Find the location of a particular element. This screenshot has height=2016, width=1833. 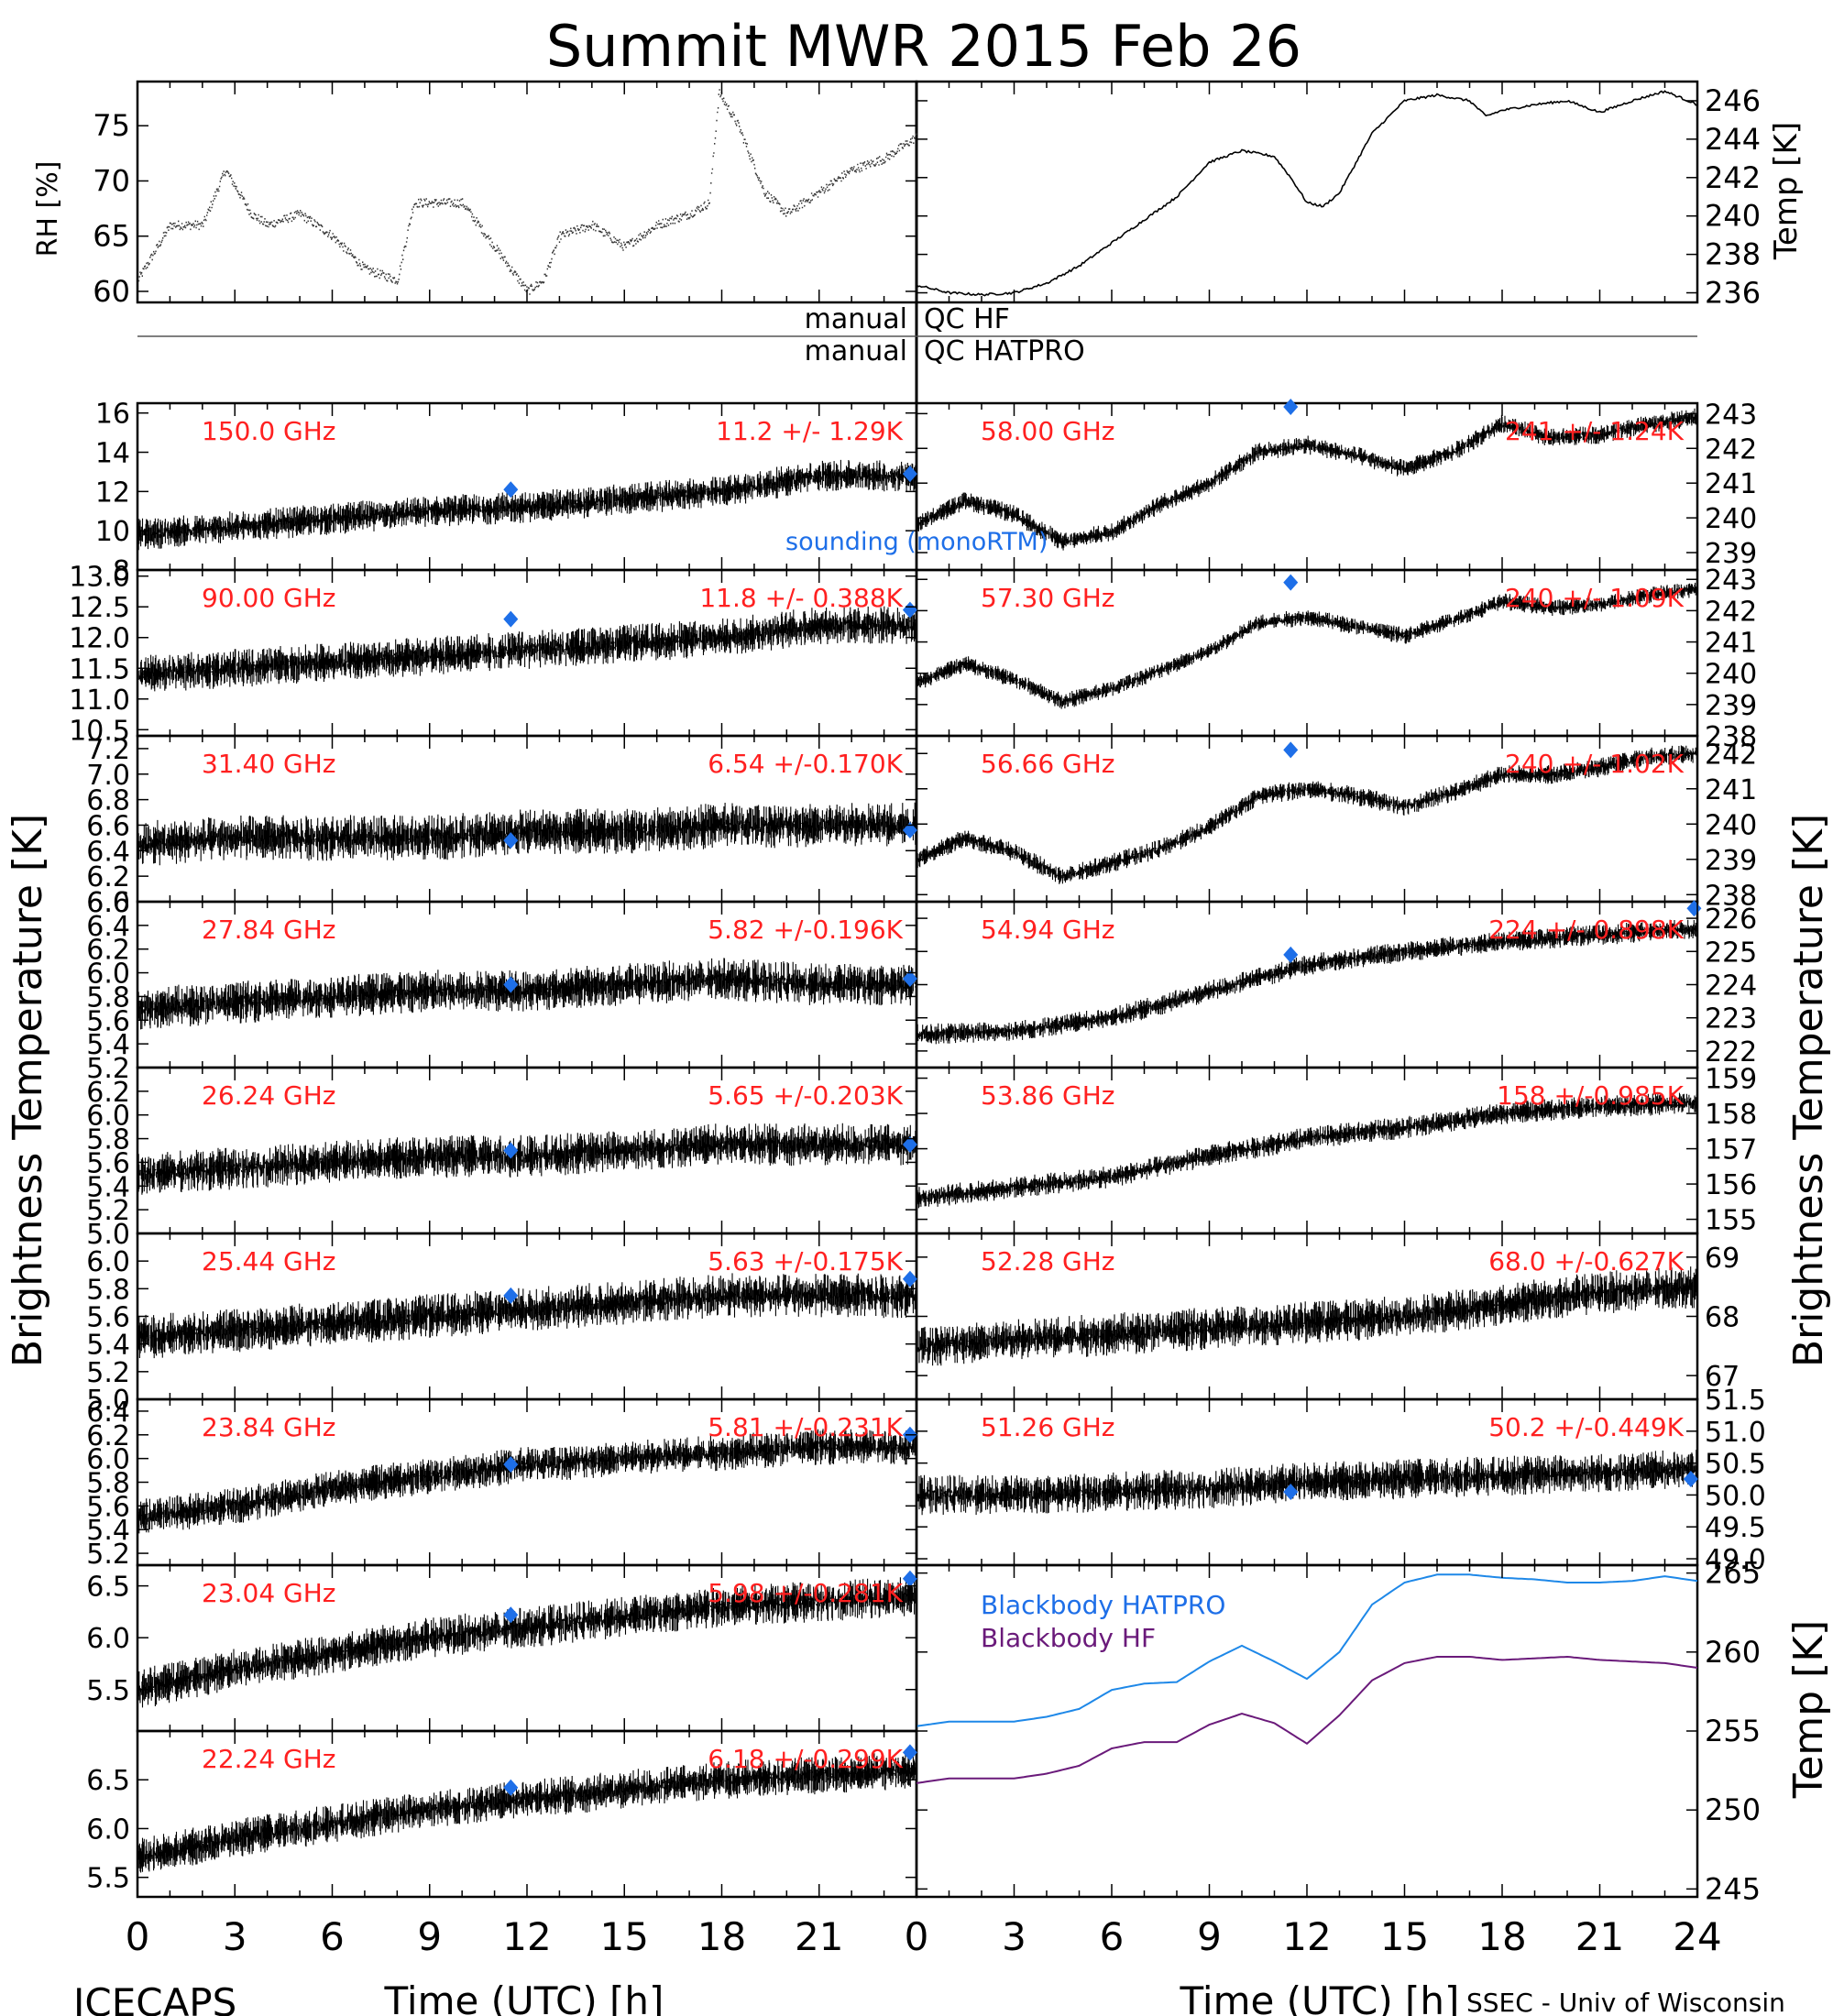

bt-left-panel-7-series is located at coordinates (526, 1641).